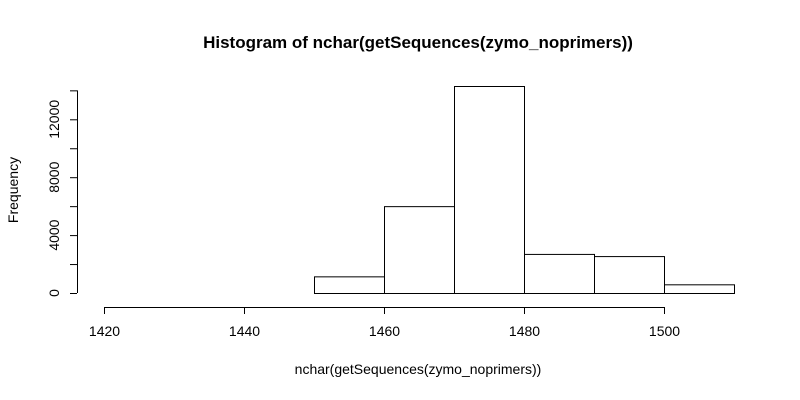  I want to click on y-axis: 0 4000 8000 12000, so click(62, 193).